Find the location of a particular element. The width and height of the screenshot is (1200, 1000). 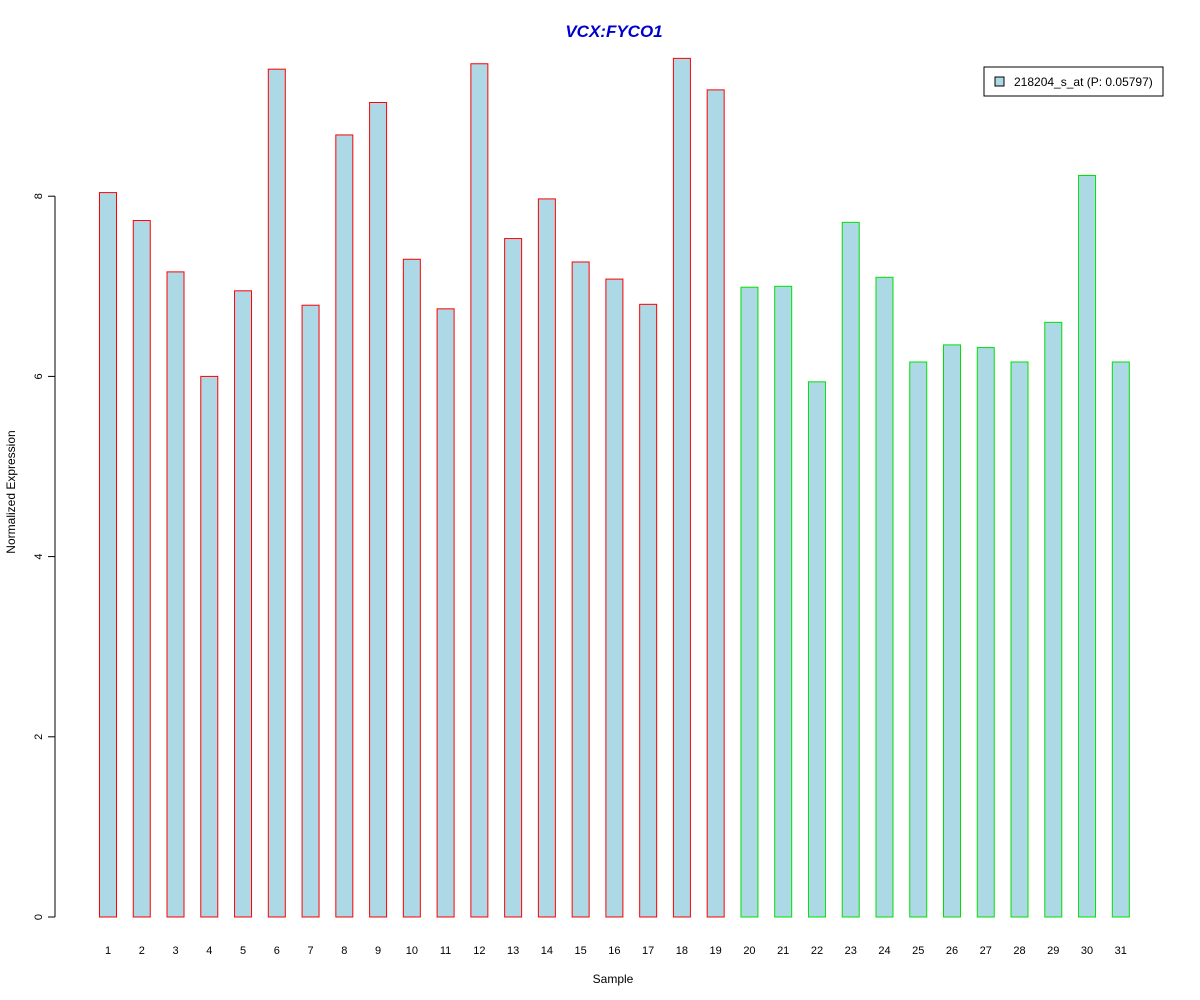

x-tick-label: 25 is located at coordinates (918, 951).